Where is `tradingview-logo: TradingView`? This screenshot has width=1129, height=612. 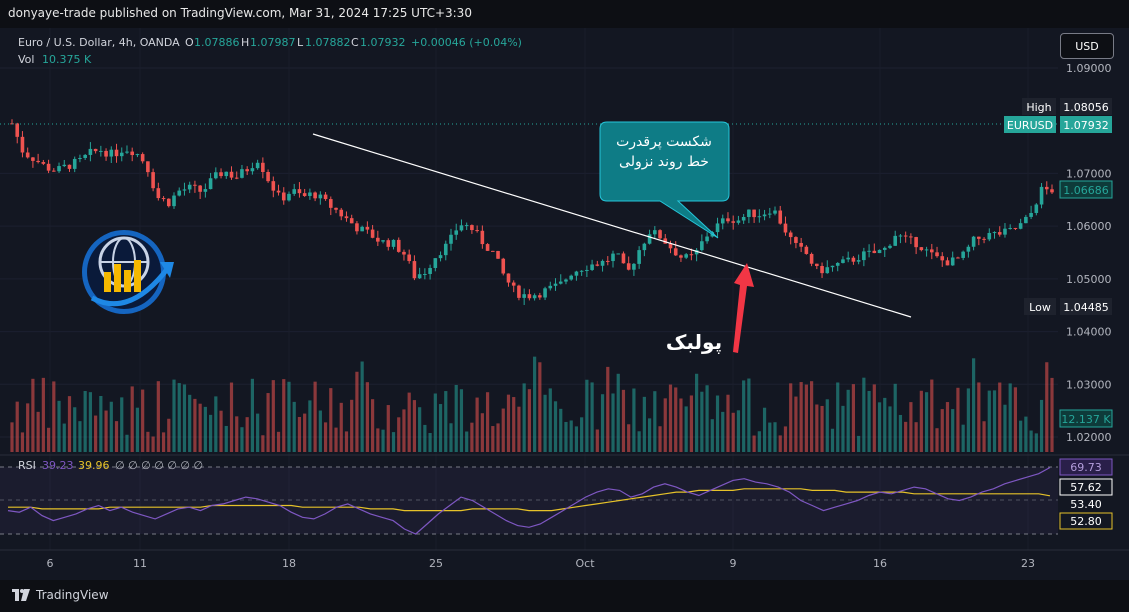
tradingview-logo: TradingView is located at coordinates (60, 595).